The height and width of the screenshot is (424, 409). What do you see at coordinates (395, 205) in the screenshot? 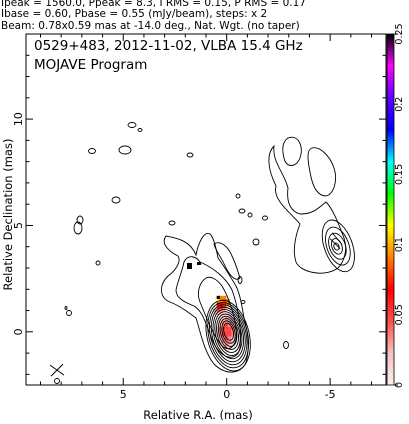
I see `colorbar: 0 0.05 0.1 0.15 0.2 0.25` at bounding box center [395, 205].